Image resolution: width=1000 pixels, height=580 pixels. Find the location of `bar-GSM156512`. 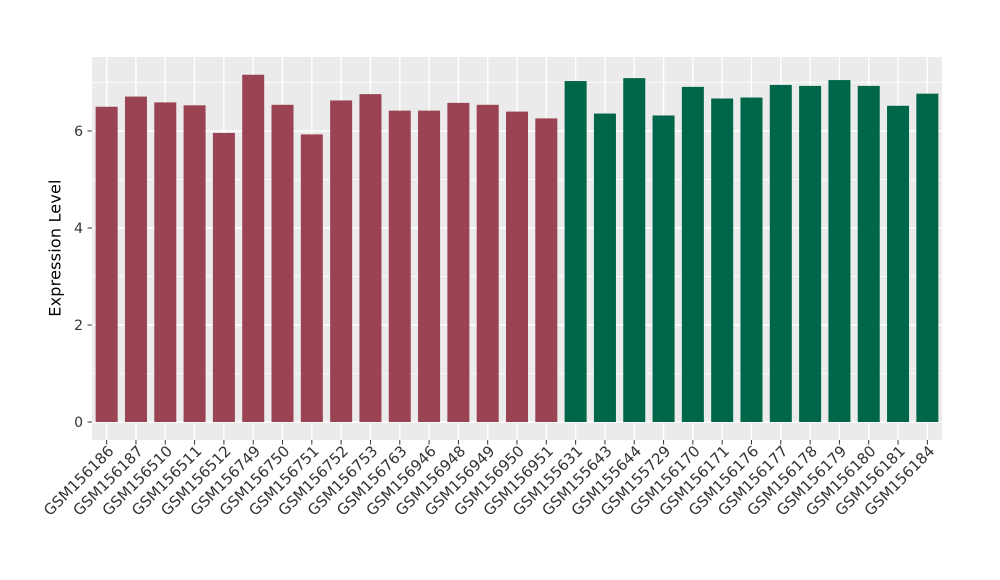

bar-GSM156512 is located at coordinates (223, 277).